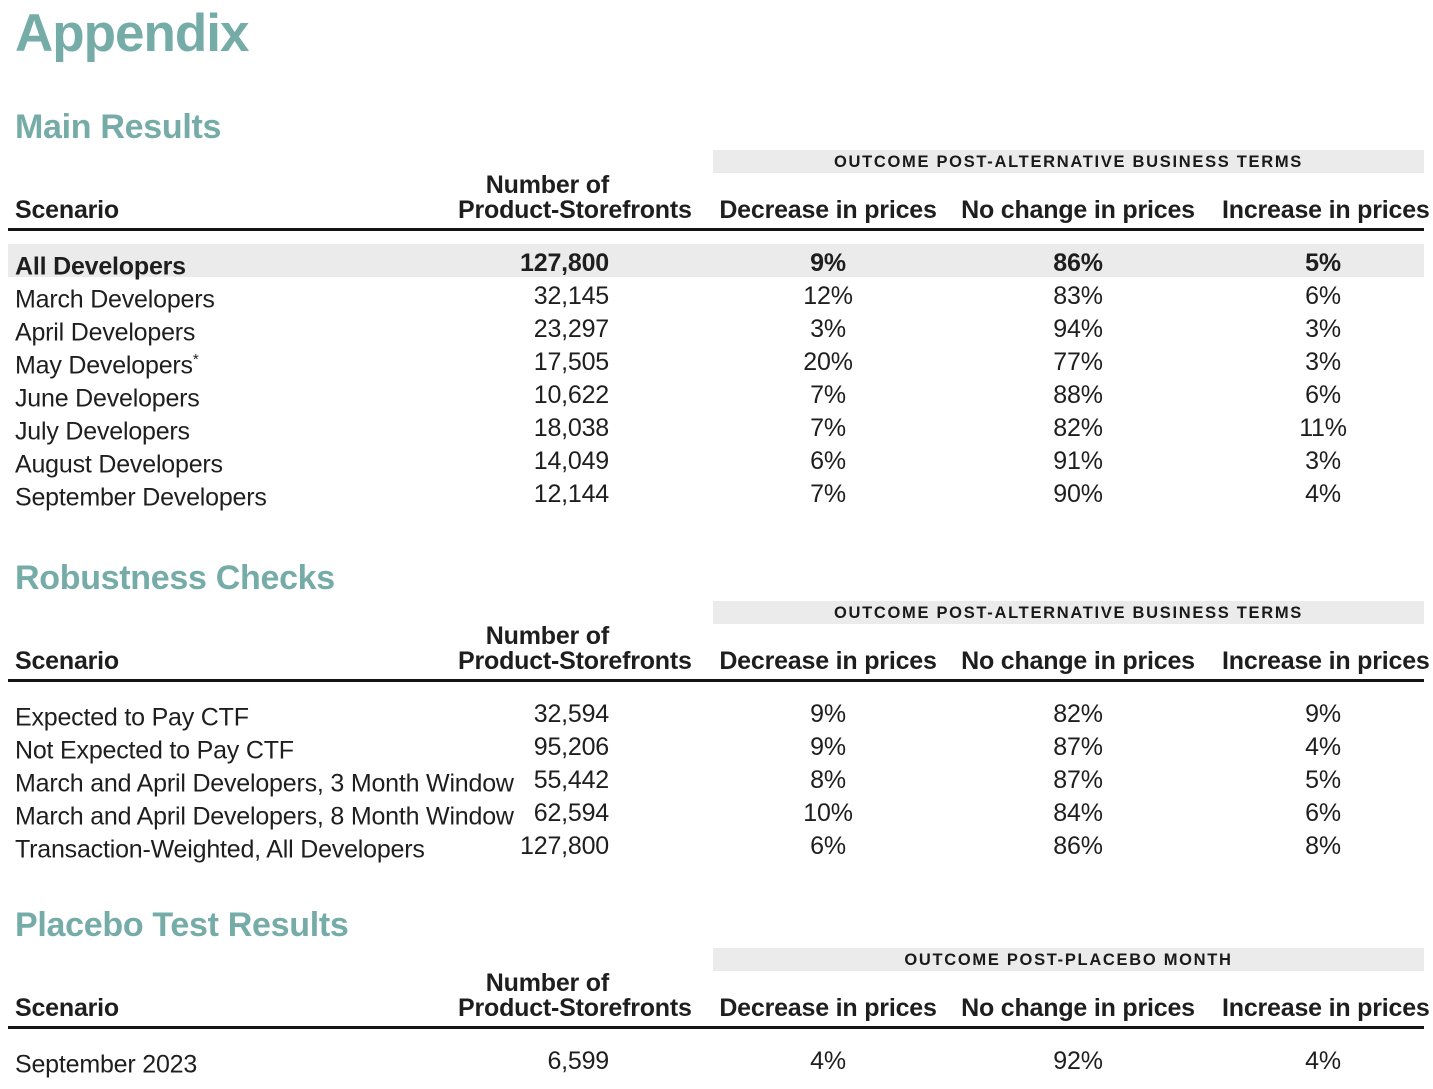 Image resolution: width=1433 pixels, height=1089 pixels. What do you see at coordinates (233, 329) in the screenshot?
I see `scenario-cell: April Developers` at bounding box center [233, 329].